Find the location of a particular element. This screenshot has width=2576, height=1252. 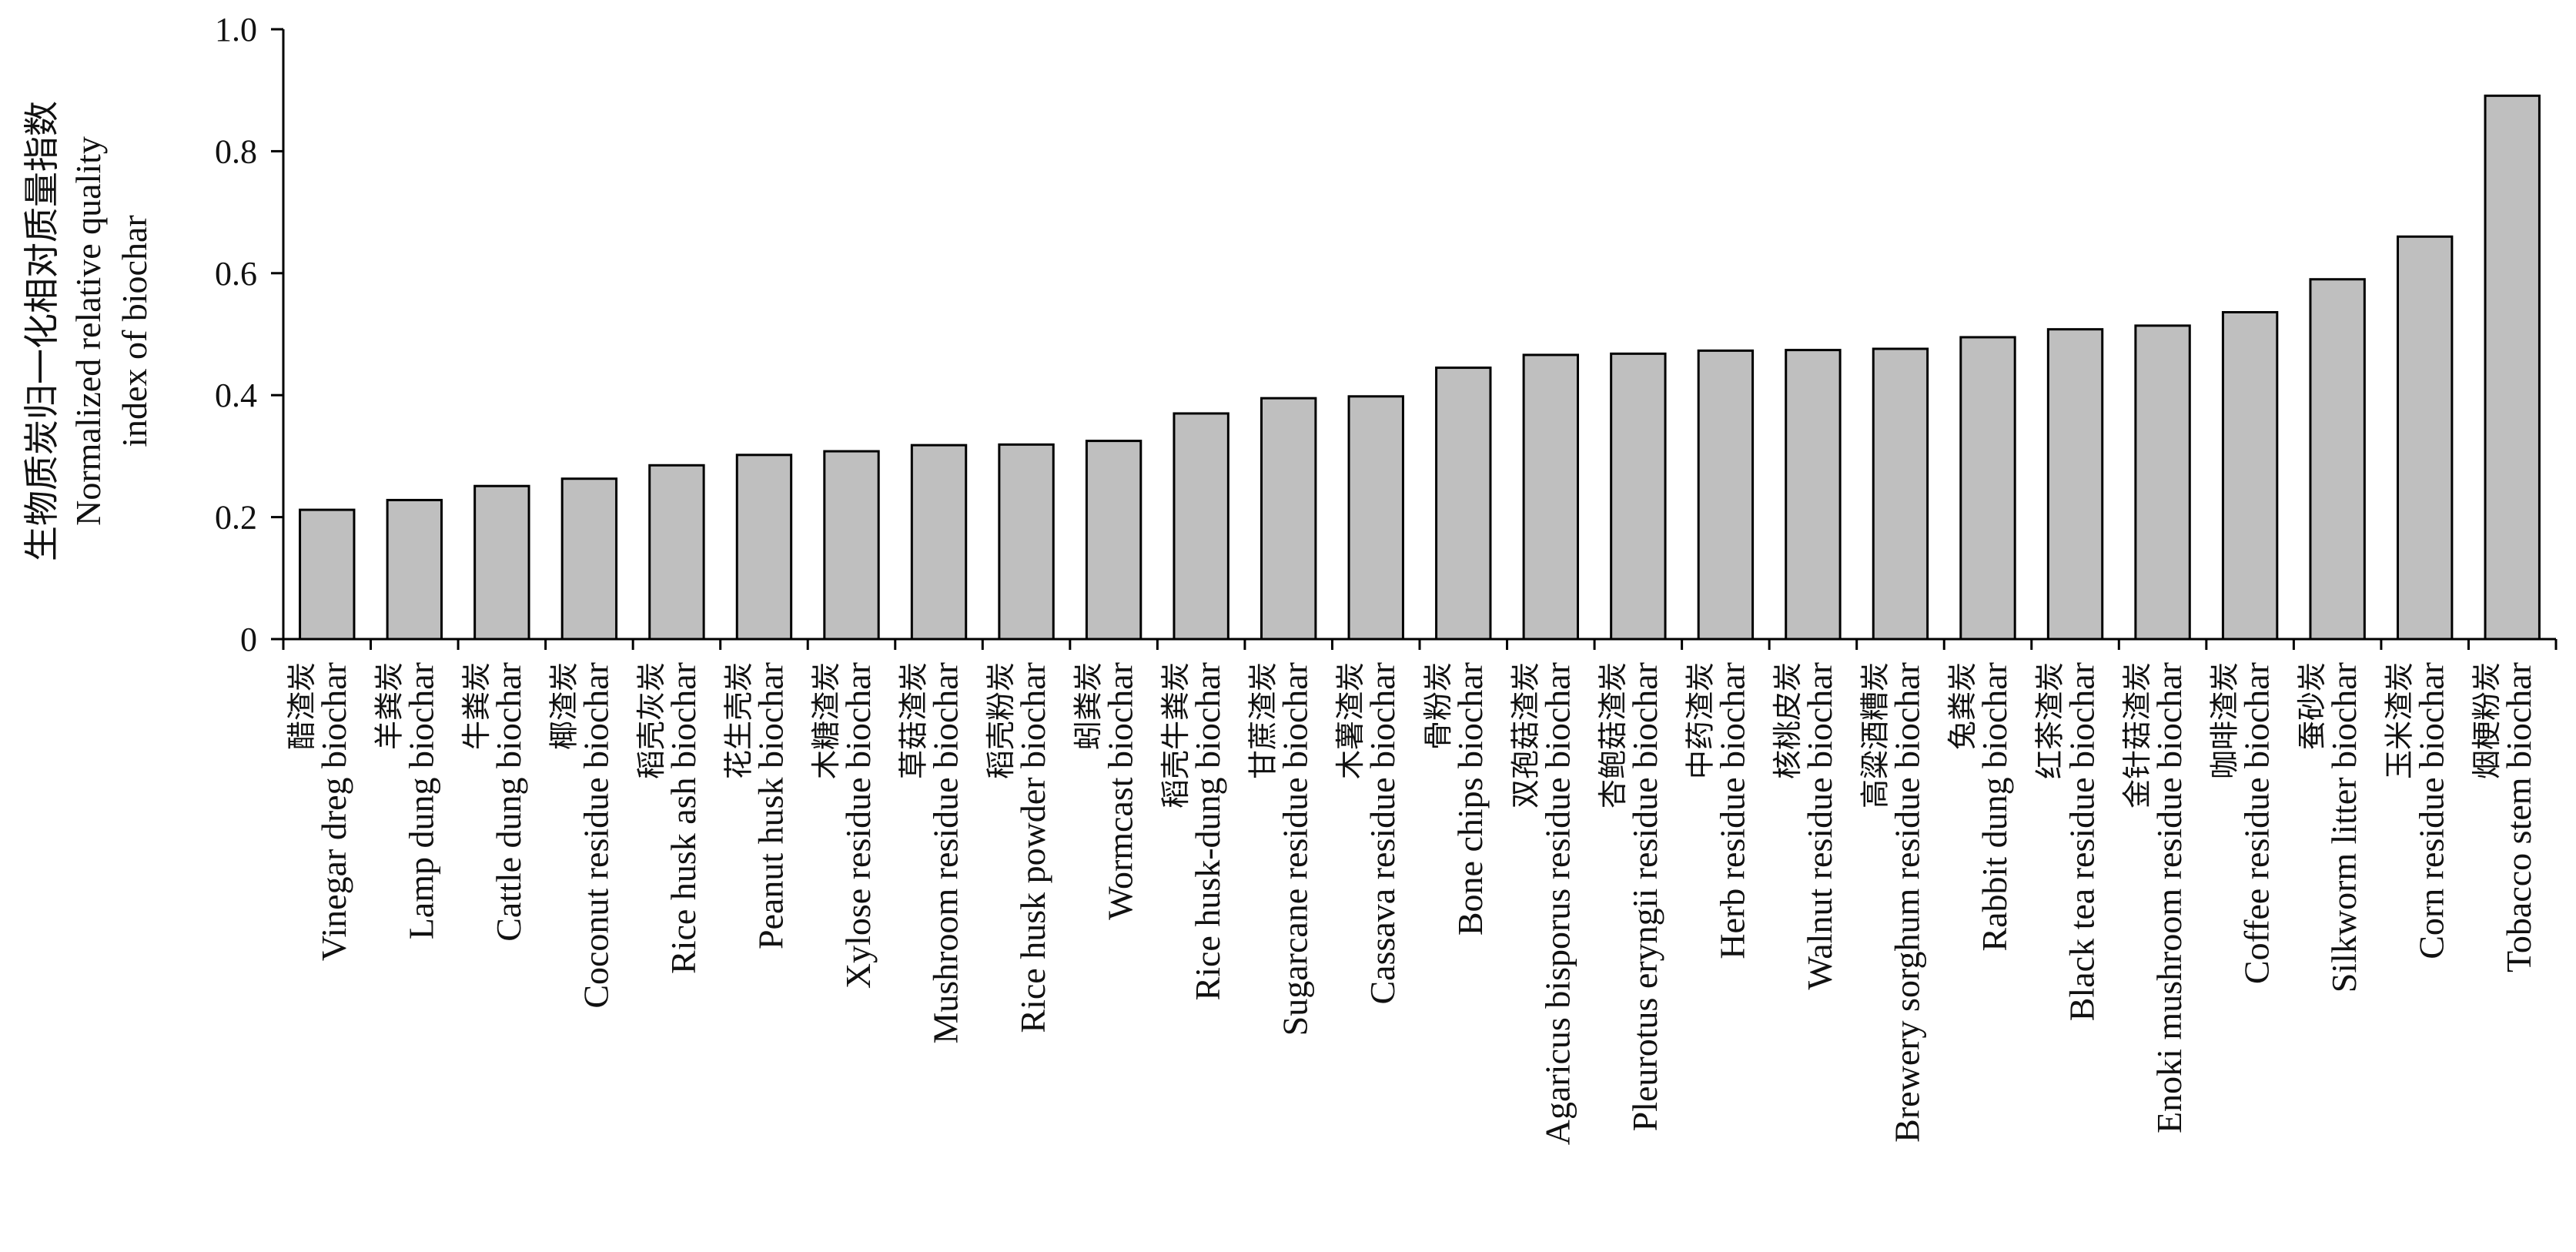

x-tick-label-en: Vinegar dreg biochar is located at coordinates (334, 811).